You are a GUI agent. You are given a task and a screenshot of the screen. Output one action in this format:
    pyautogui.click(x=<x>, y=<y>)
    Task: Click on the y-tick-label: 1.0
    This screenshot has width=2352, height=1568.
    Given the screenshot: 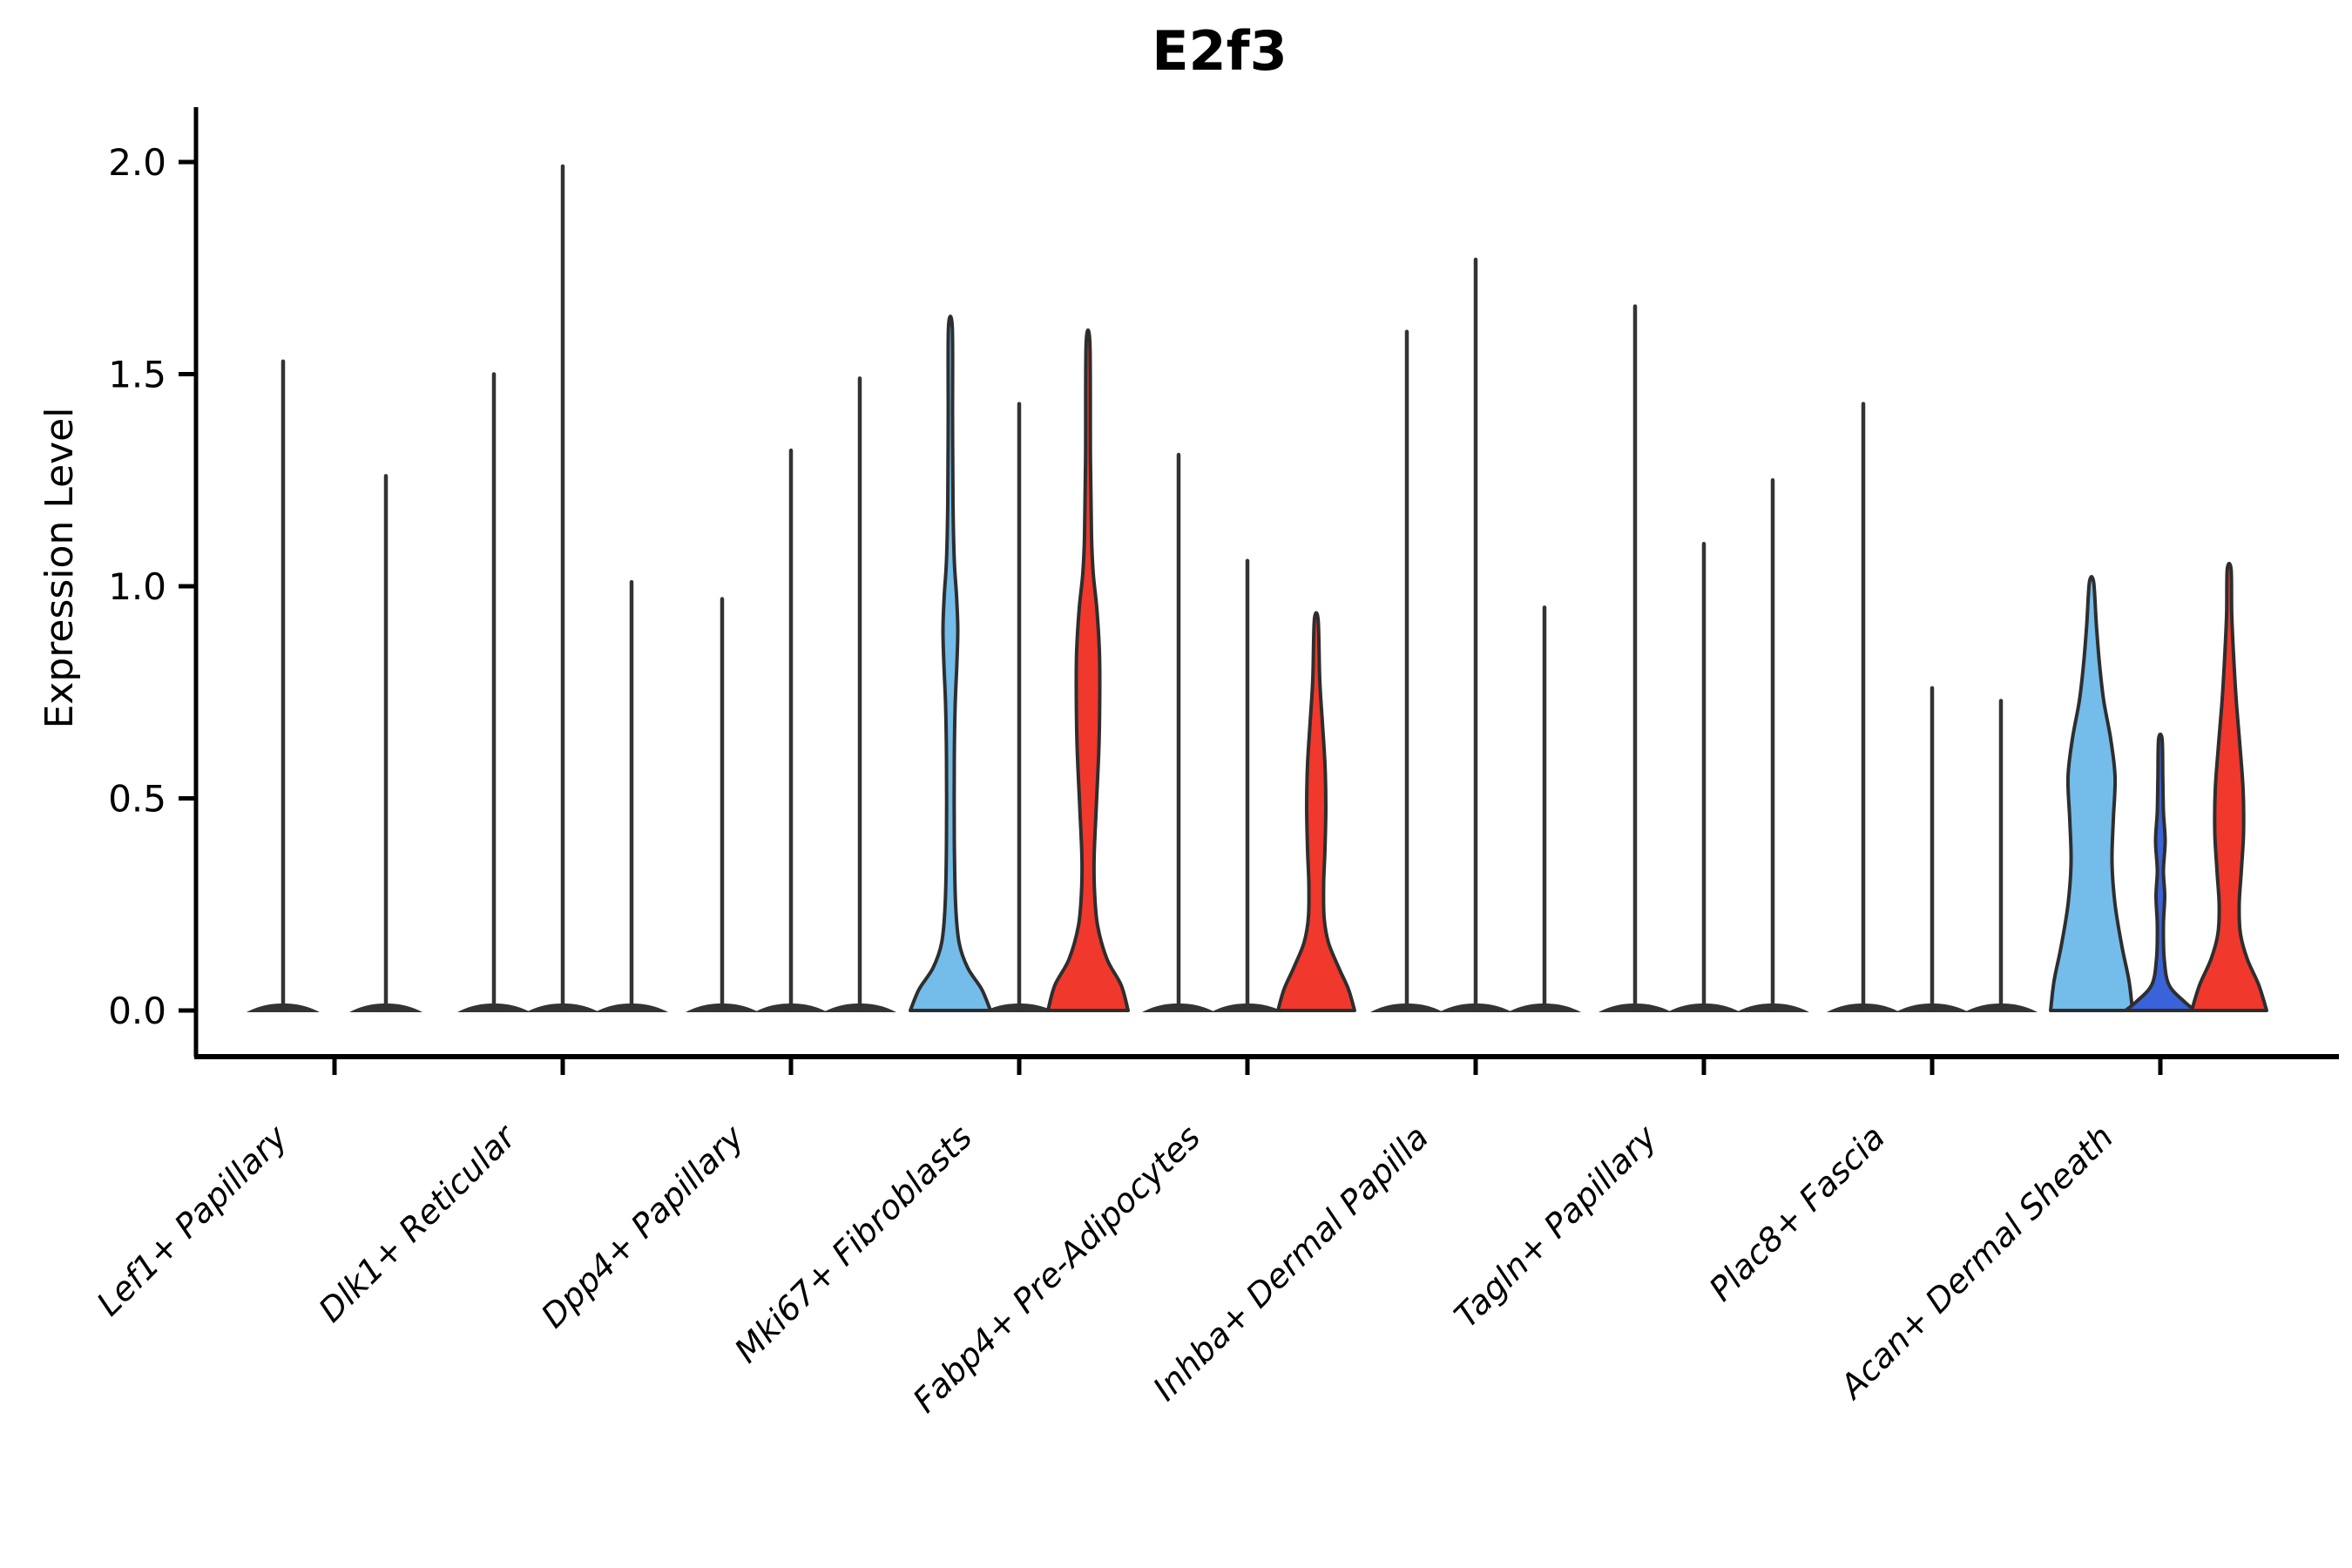 What is the action you would take?
    pyautogui.click(x=137, y=586)
    